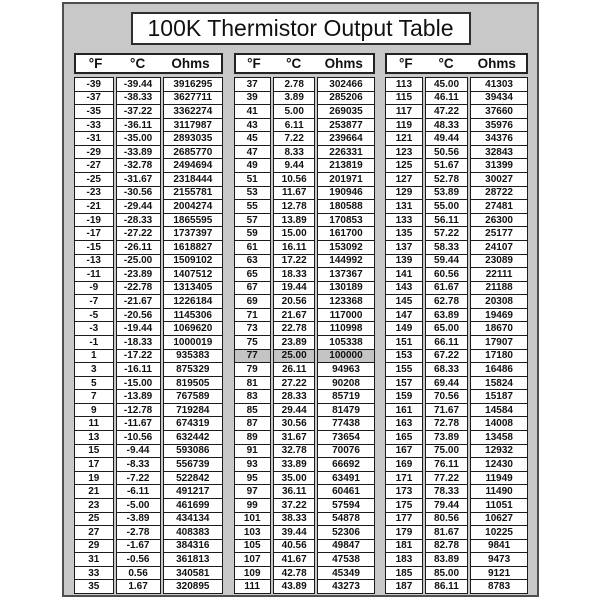 The image size is (600, 600). I want to click on cell-ohms: 9473, so click(499, 559).